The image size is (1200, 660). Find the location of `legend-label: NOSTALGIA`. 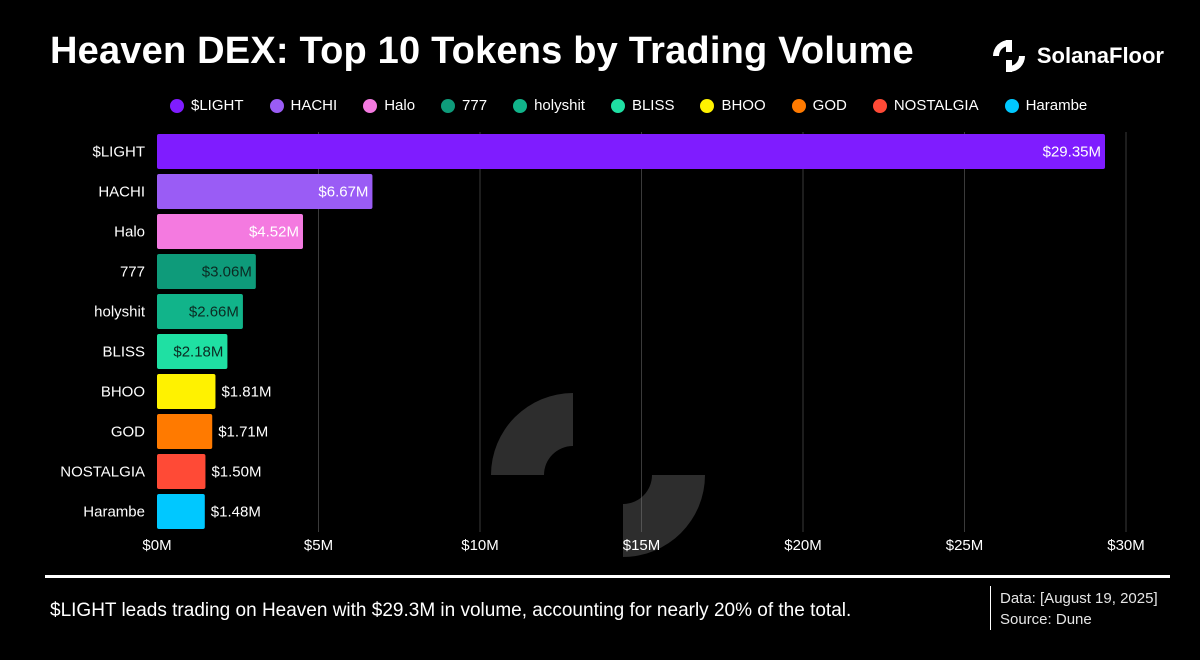

legend-label: NOSTALGIA is located at coordinates (936, 105).